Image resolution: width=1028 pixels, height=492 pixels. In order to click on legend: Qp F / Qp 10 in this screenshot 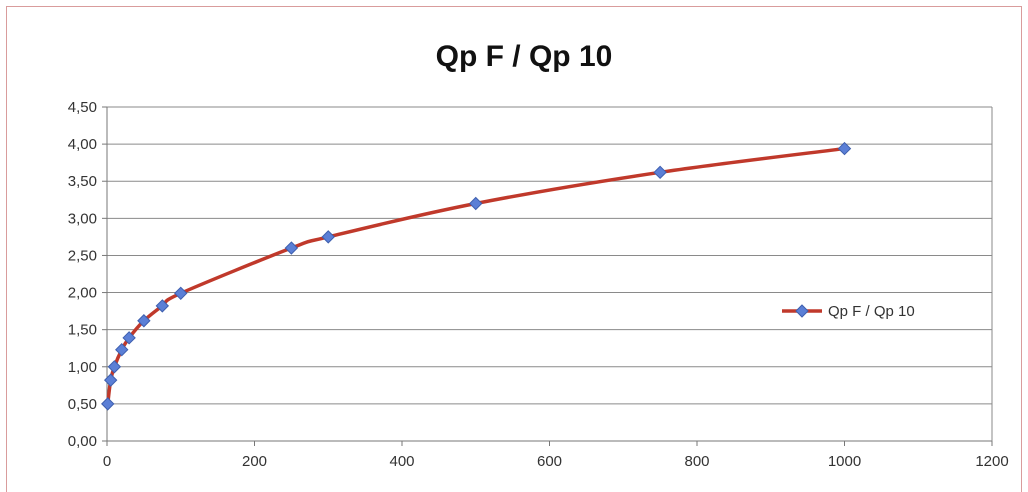, I will do `click(848, 311)`.